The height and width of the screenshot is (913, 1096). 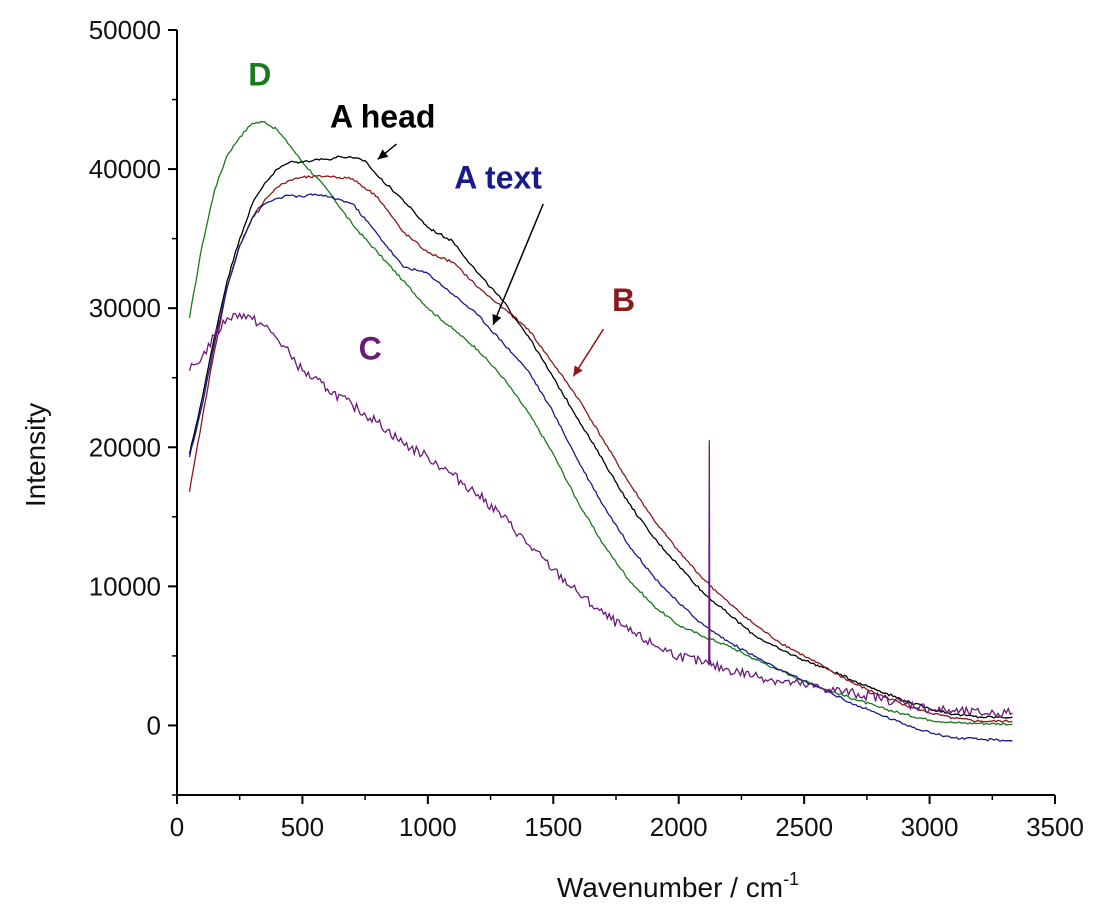 What do you see at coordinates (259, 75) in the screenshot?
I see `series-label-d: D` at bounding box center [259, 75].